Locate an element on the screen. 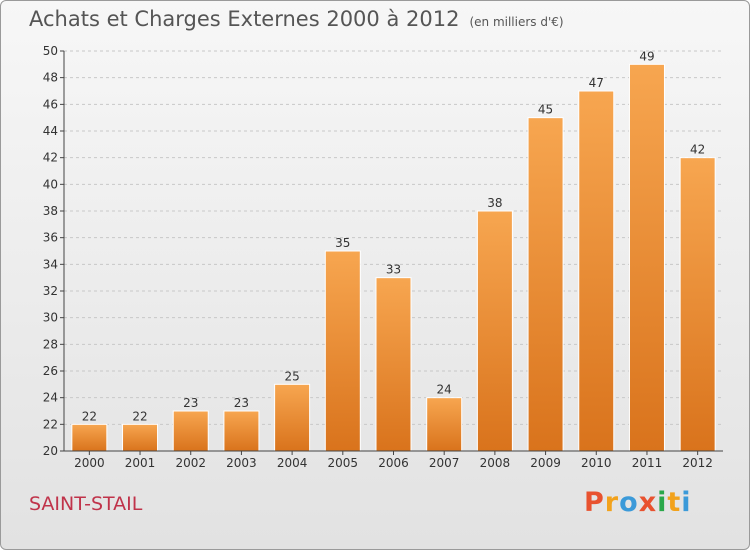  x-tick-label: 2009 is located at coordinates (545, 463).